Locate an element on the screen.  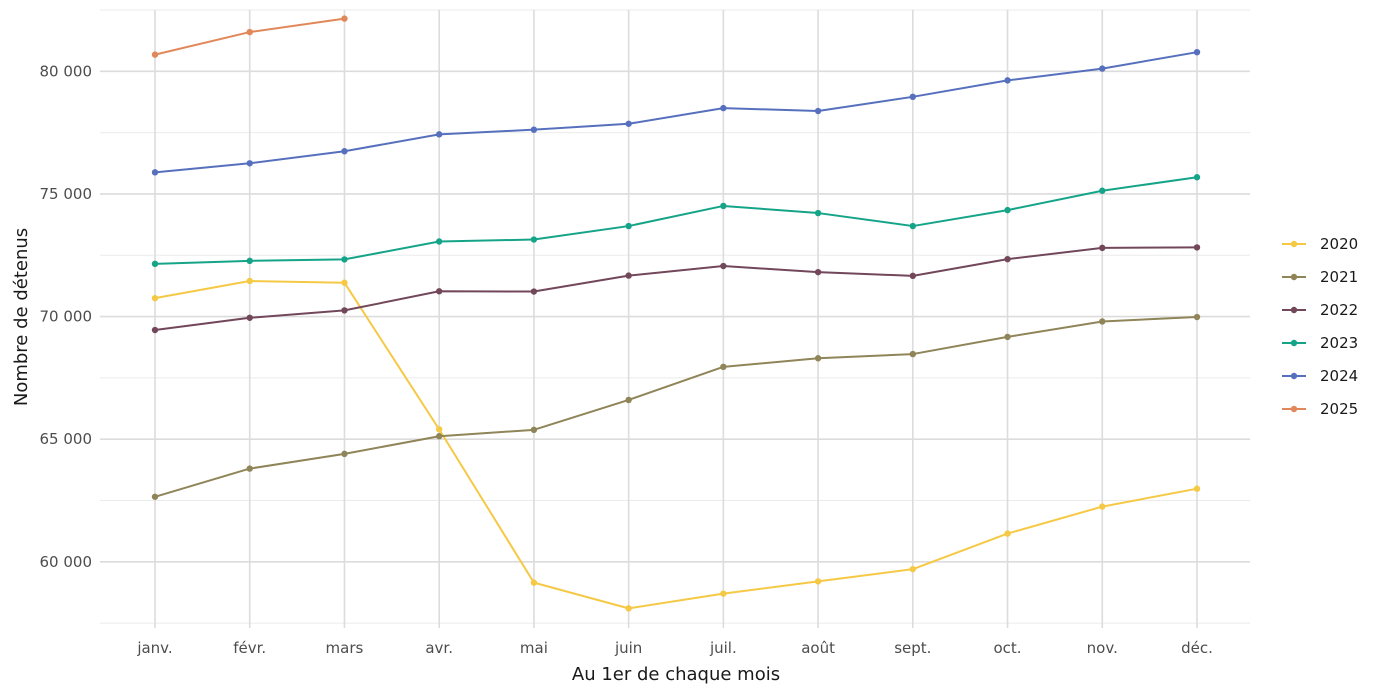
legend-label: 2022 is located at coordinates (1339, 310).